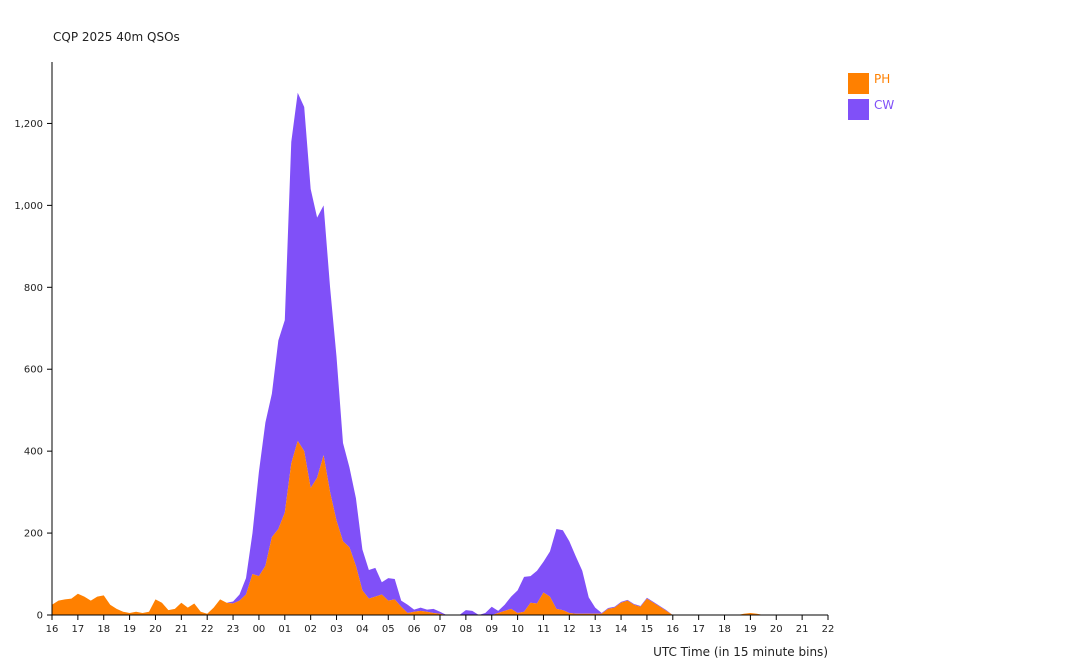 The width and height of the screenshot is (1067, 667). I want to click on x-tick-label: 10, so click(517, 629).